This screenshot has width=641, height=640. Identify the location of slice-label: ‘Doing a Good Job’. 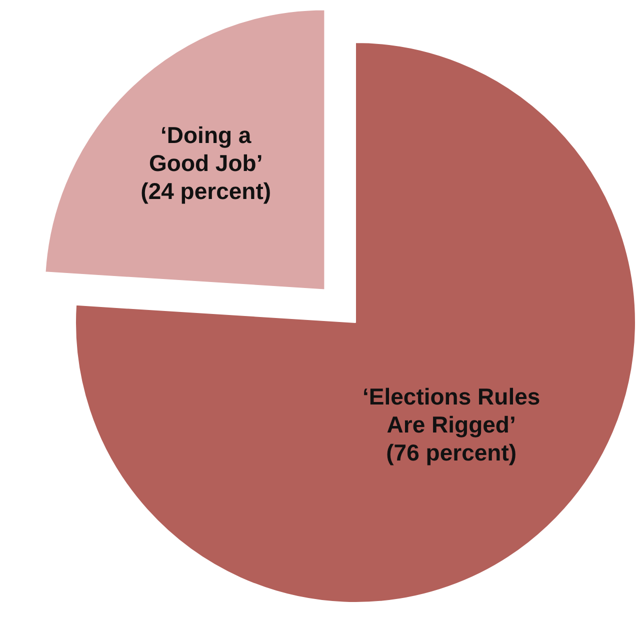
(206, 149).